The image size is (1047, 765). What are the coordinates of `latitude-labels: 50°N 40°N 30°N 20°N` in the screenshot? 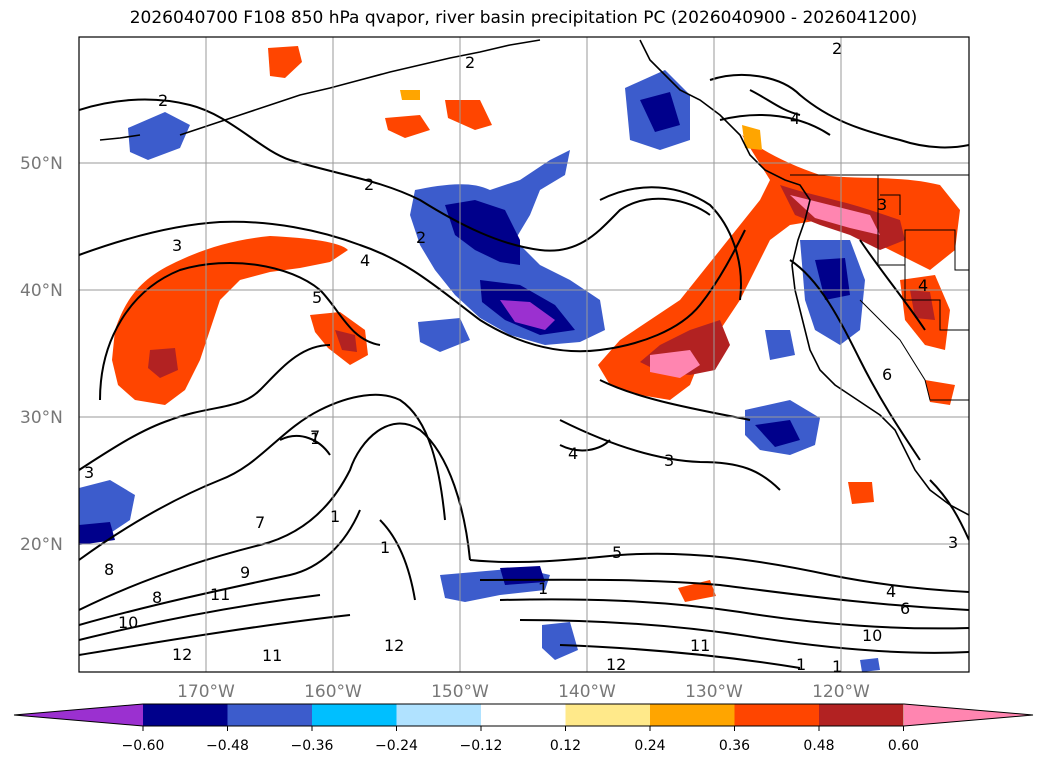 It's located at (41, 354).